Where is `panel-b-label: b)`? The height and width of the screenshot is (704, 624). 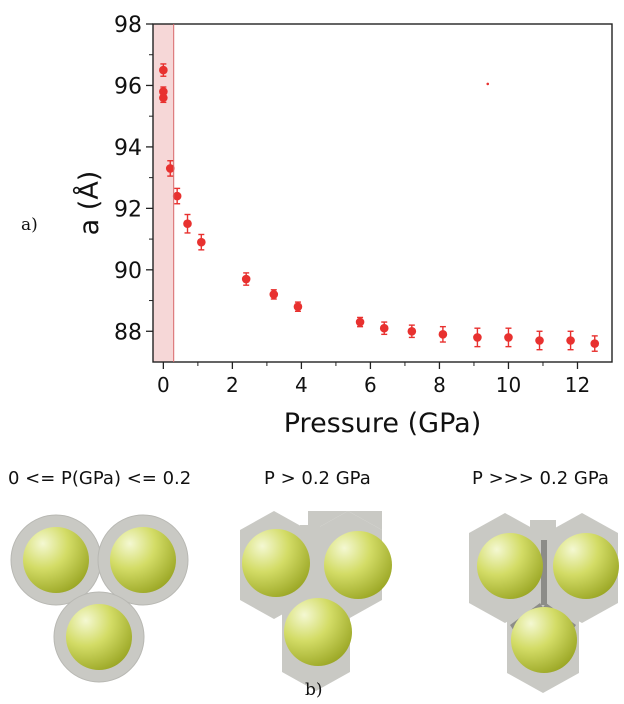
panel-b-label: b) is located at coordinates (314, 690).